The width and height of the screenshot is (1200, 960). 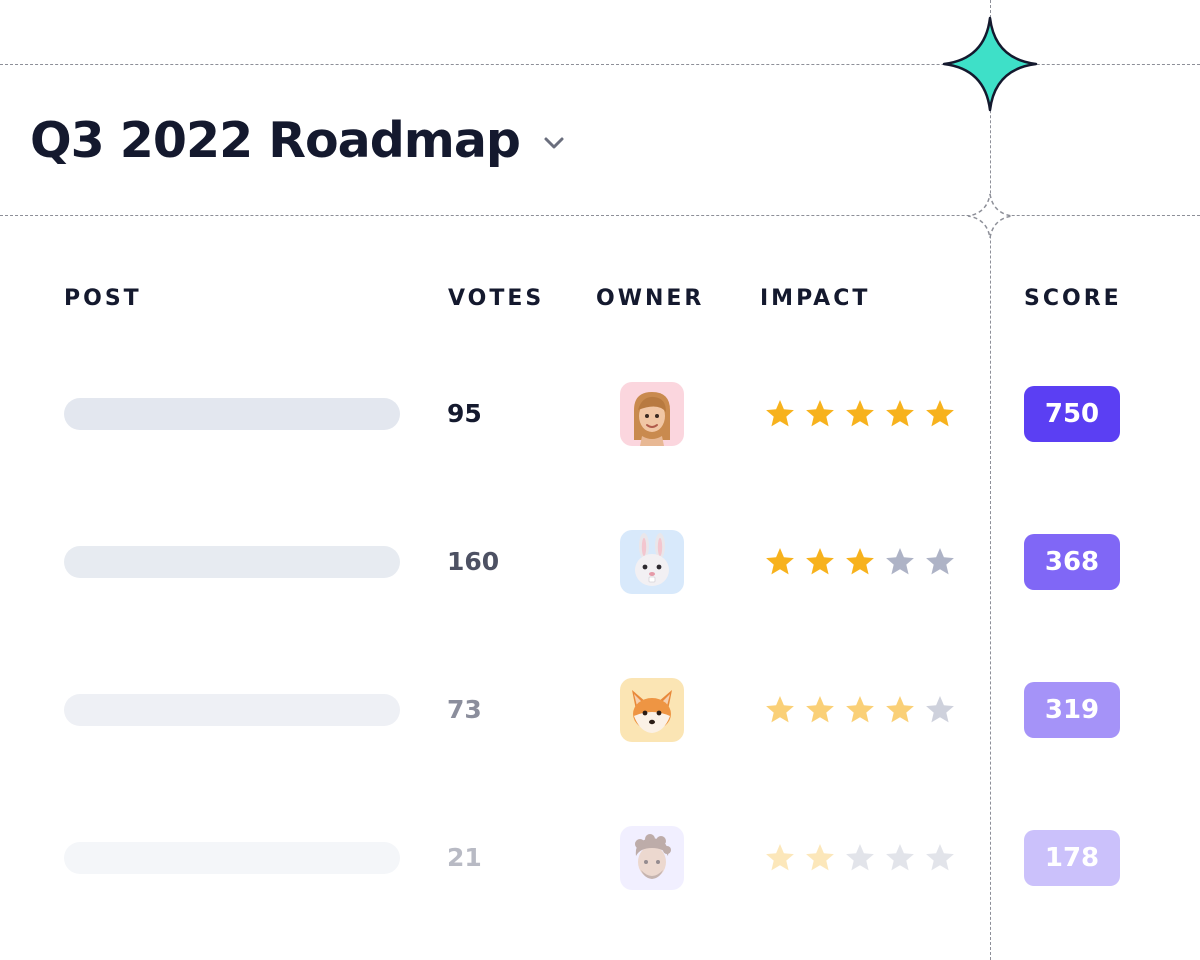 I want to click on votes-count: 73, so click(x=464, y=709).